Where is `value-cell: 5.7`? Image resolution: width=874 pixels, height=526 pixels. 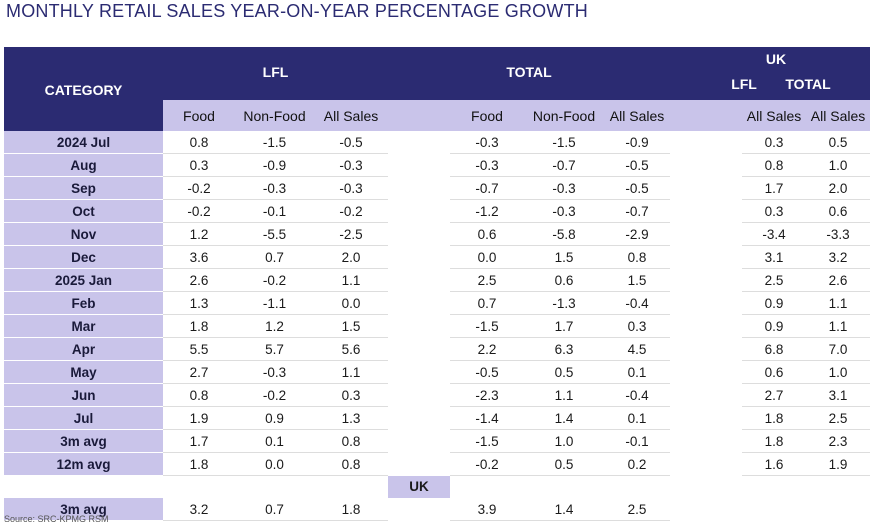 value-cell: 5.7 is located at coordinates (274, 349).